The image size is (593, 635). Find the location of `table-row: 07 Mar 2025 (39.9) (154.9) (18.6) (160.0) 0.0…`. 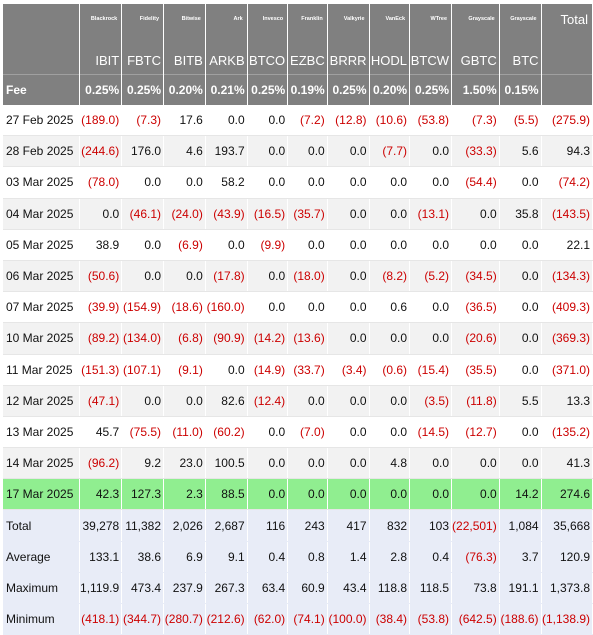

table-row: 07 Mar 2025 (39.9) (154.9) (18.6) (160.0) 0.0… is located at coordinates (298, 307).